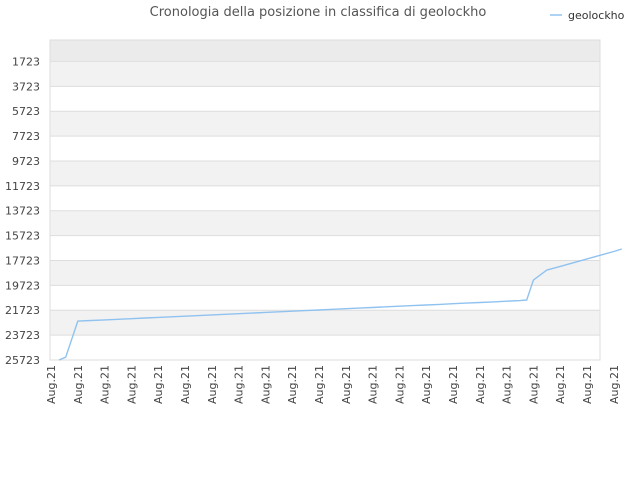 The image size is (640, 480). I want to click on y-tick-label: 3723, so click(26, 86).